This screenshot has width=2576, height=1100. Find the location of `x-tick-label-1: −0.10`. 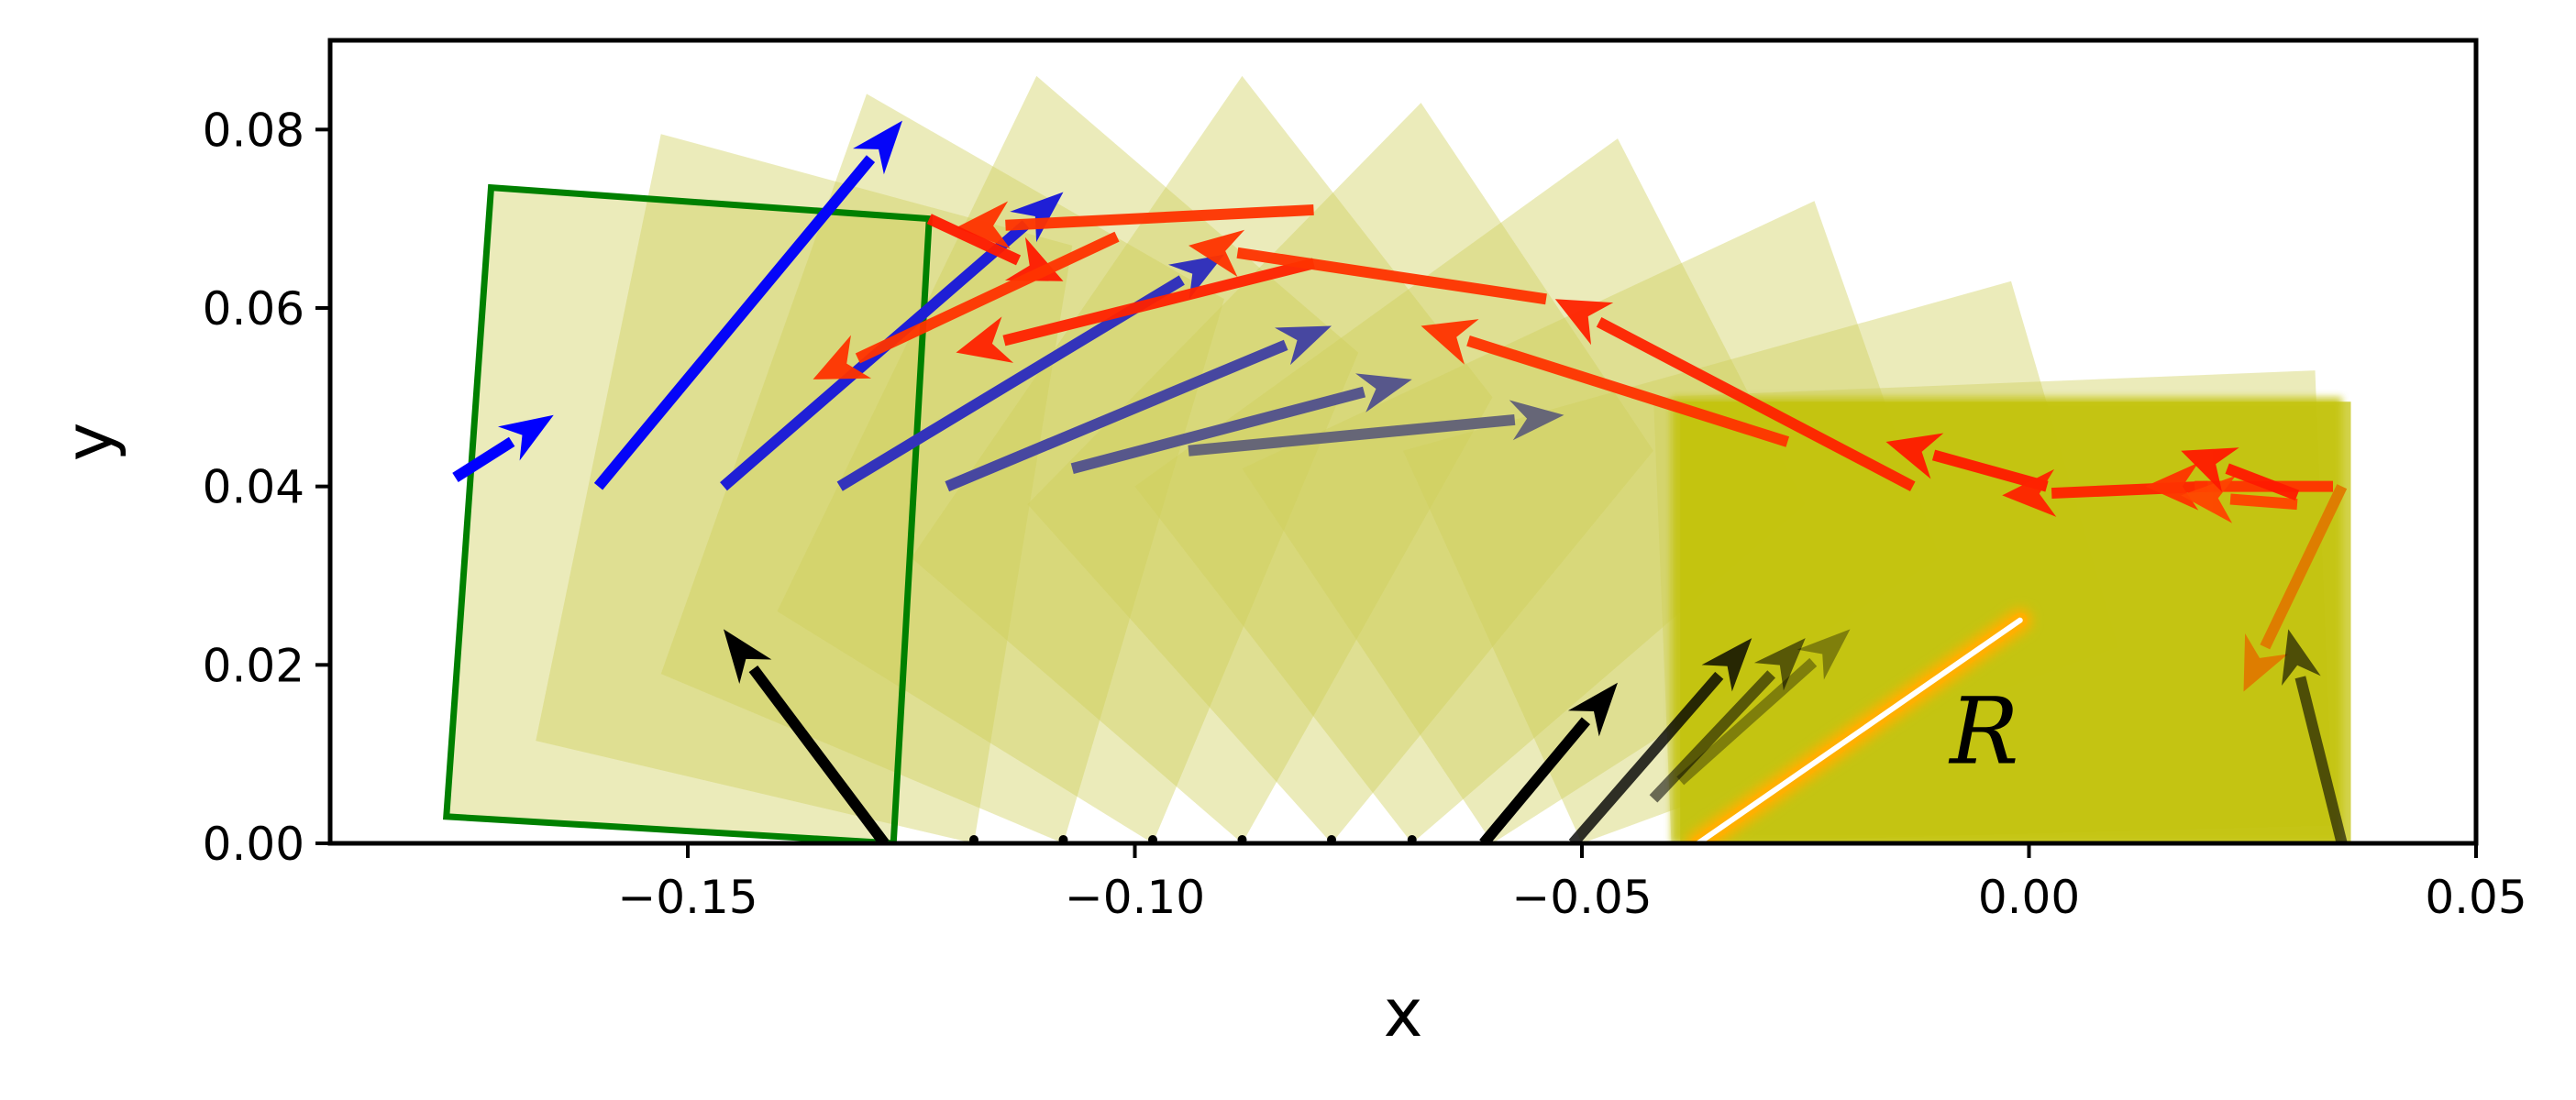

x-tick-label-1: −0.10 is located at coordinates (1135, 897).